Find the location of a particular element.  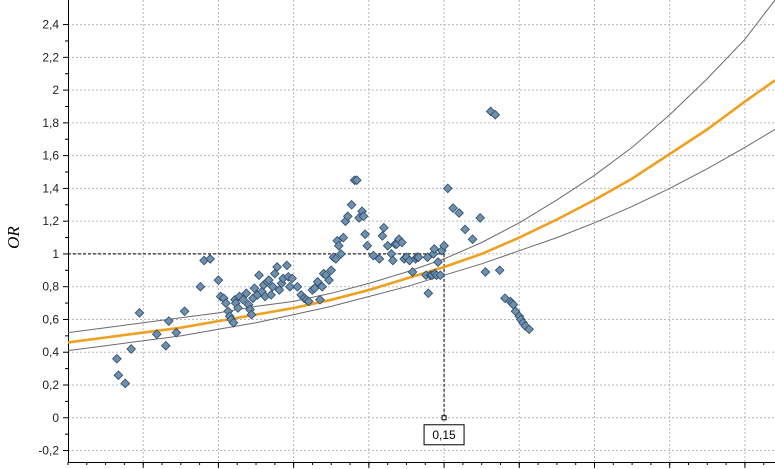

y-tick-label: 0 is located at coordinates (55, 418).